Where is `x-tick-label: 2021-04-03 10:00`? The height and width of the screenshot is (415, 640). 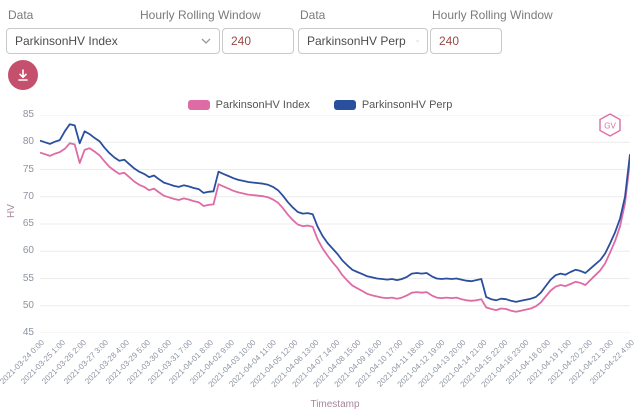
x-tick-label: 2021-04-03 10:00 is located at coordinates (232, 364).